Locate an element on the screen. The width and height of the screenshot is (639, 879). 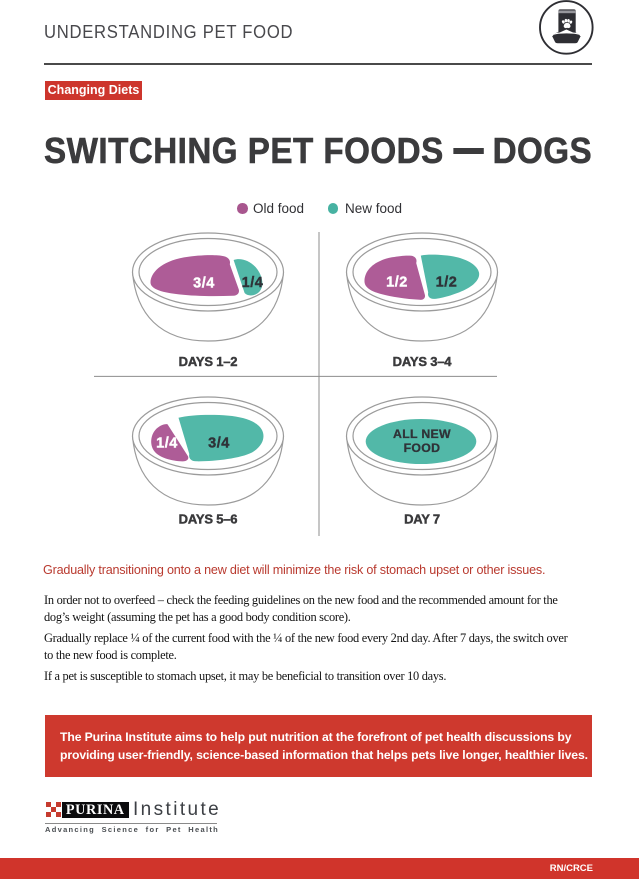
svg-text: DAY 7 is located at coordinates (422, 519).